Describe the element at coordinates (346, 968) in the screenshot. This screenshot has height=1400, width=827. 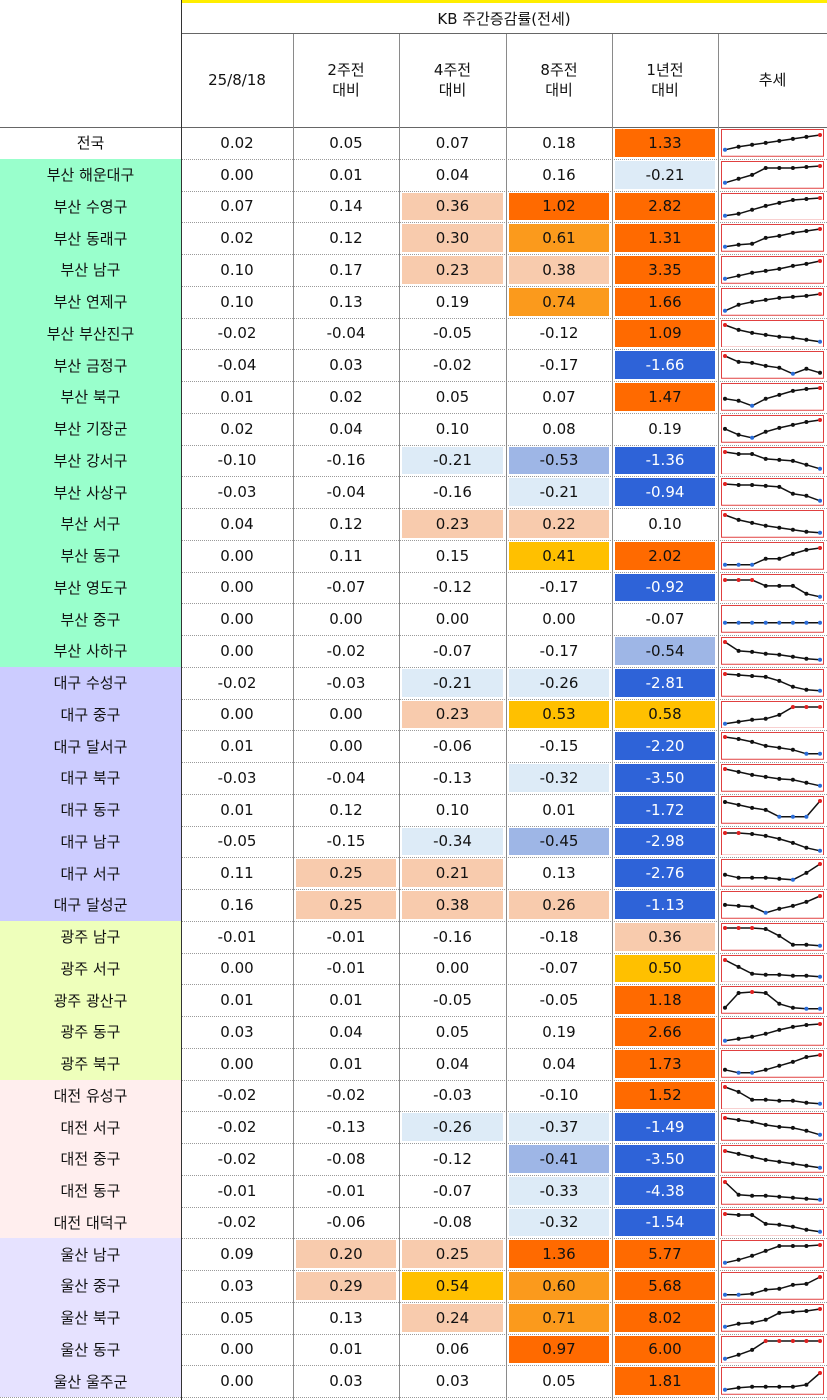
I see `value-cell-2w: -0.01` at that location.